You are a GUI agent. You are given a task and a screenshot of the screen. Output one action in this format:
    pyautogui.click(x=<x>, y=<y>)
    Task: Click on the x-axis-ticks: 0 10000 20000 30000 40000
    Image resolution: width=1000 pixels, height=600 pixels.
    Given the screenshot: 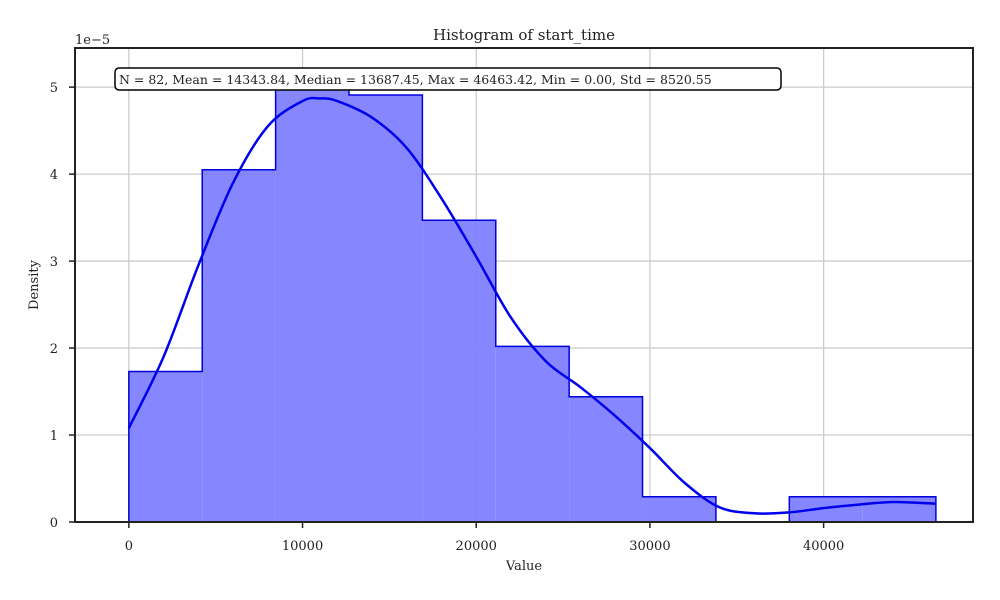 What is the action you would take?
    pyautogui.click(x=484, y=538)
    